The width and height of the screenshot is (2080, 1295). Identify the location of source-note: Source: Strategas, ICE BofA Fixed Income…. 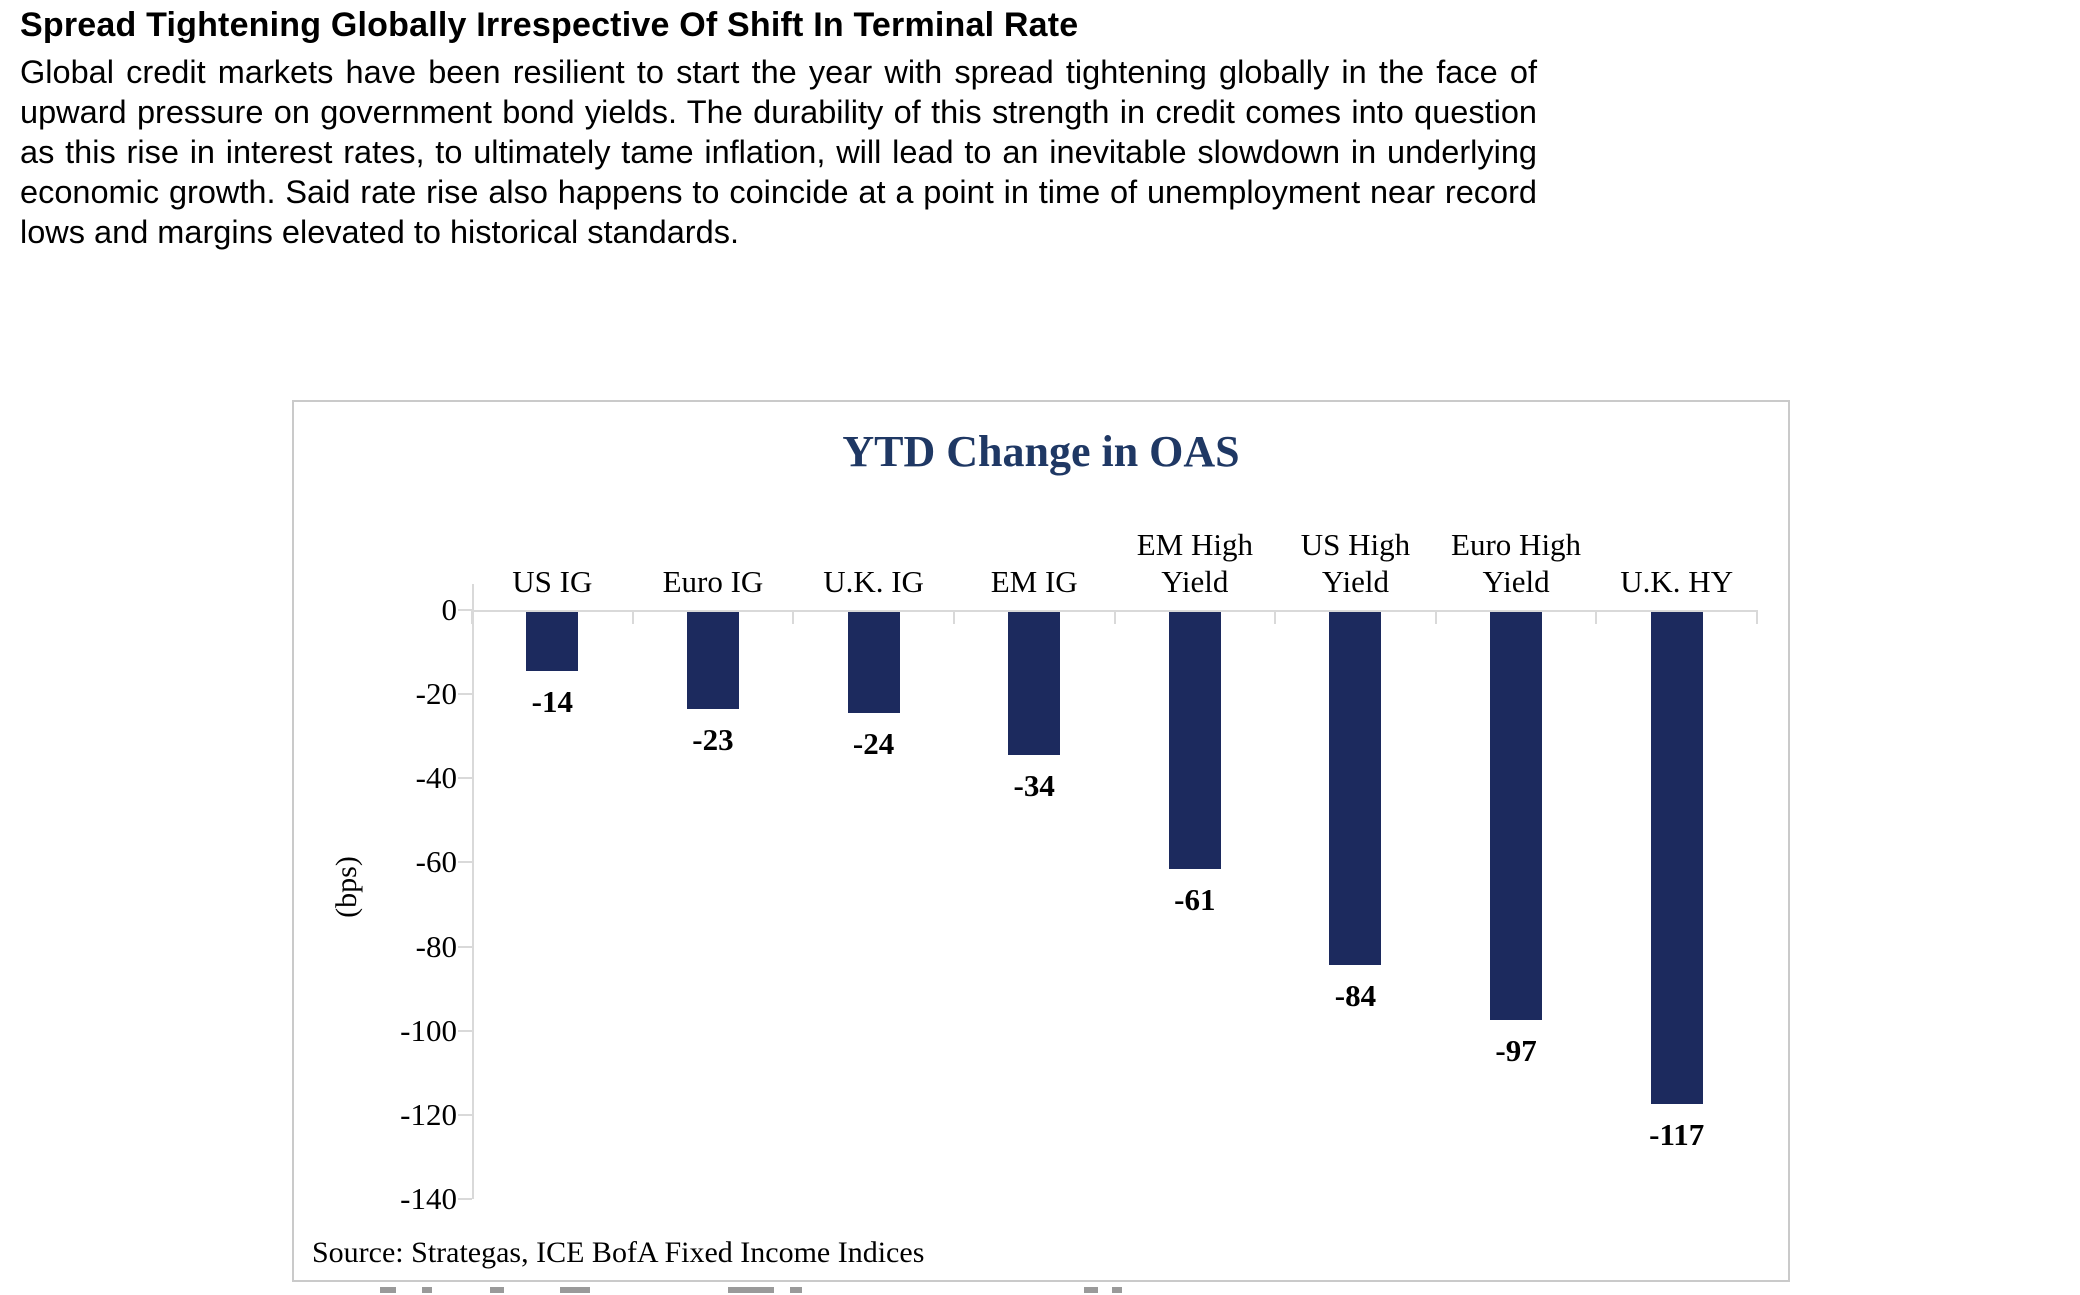
(618, 1252).